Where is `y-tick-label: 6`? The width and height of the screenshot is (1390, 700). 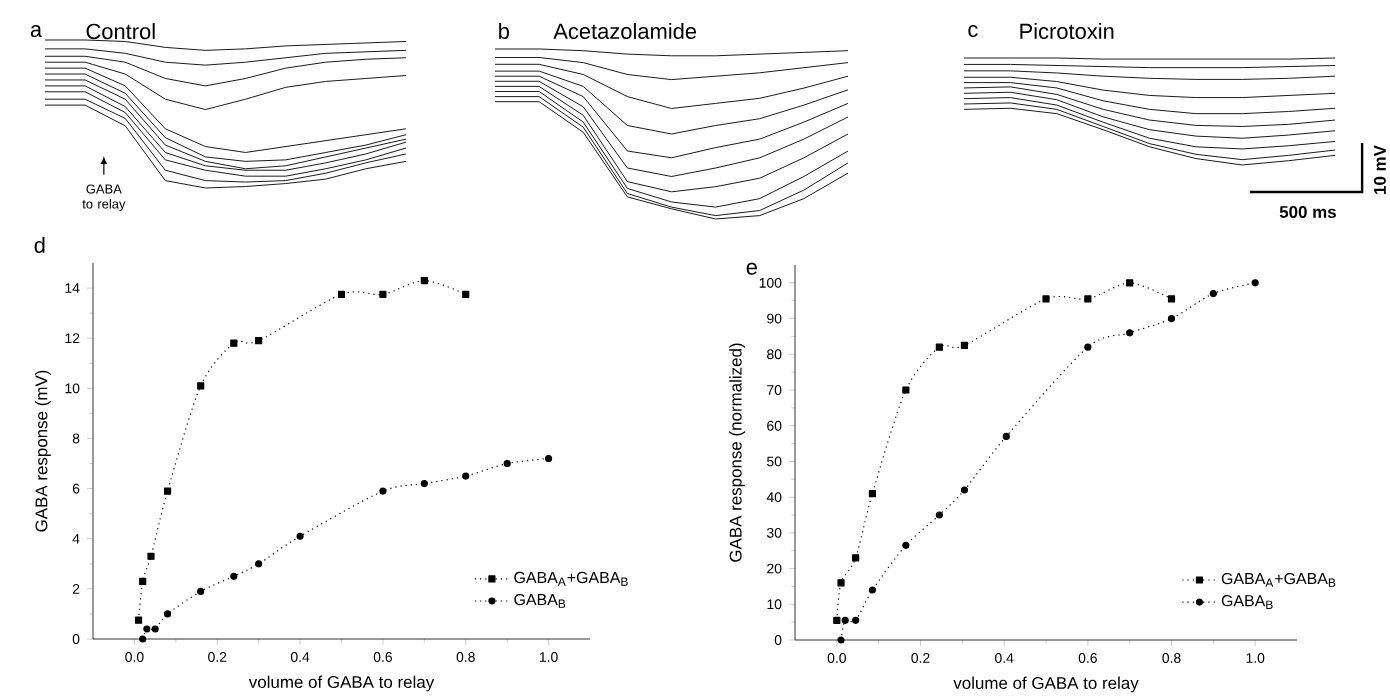
y-tick-label: 6 is located at coordinates (76, 488).